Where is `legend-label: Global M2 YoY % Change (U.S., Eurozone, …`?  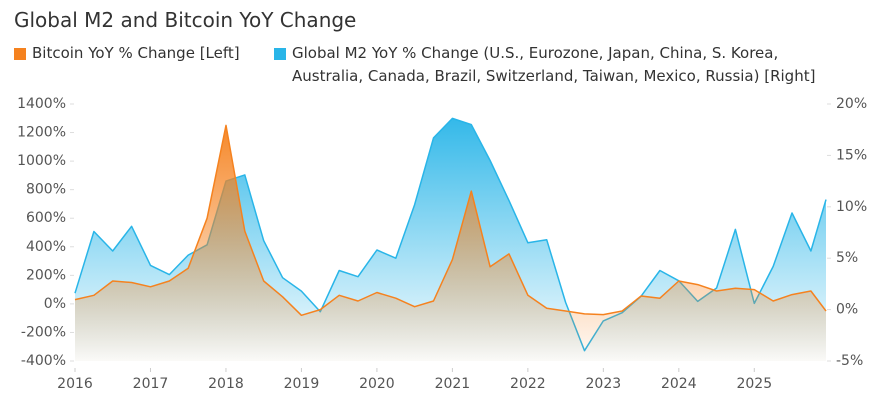 legend-label: Global M2 YoY % Change (U.S., Eurozone, … is located at coordinates (554, 64).